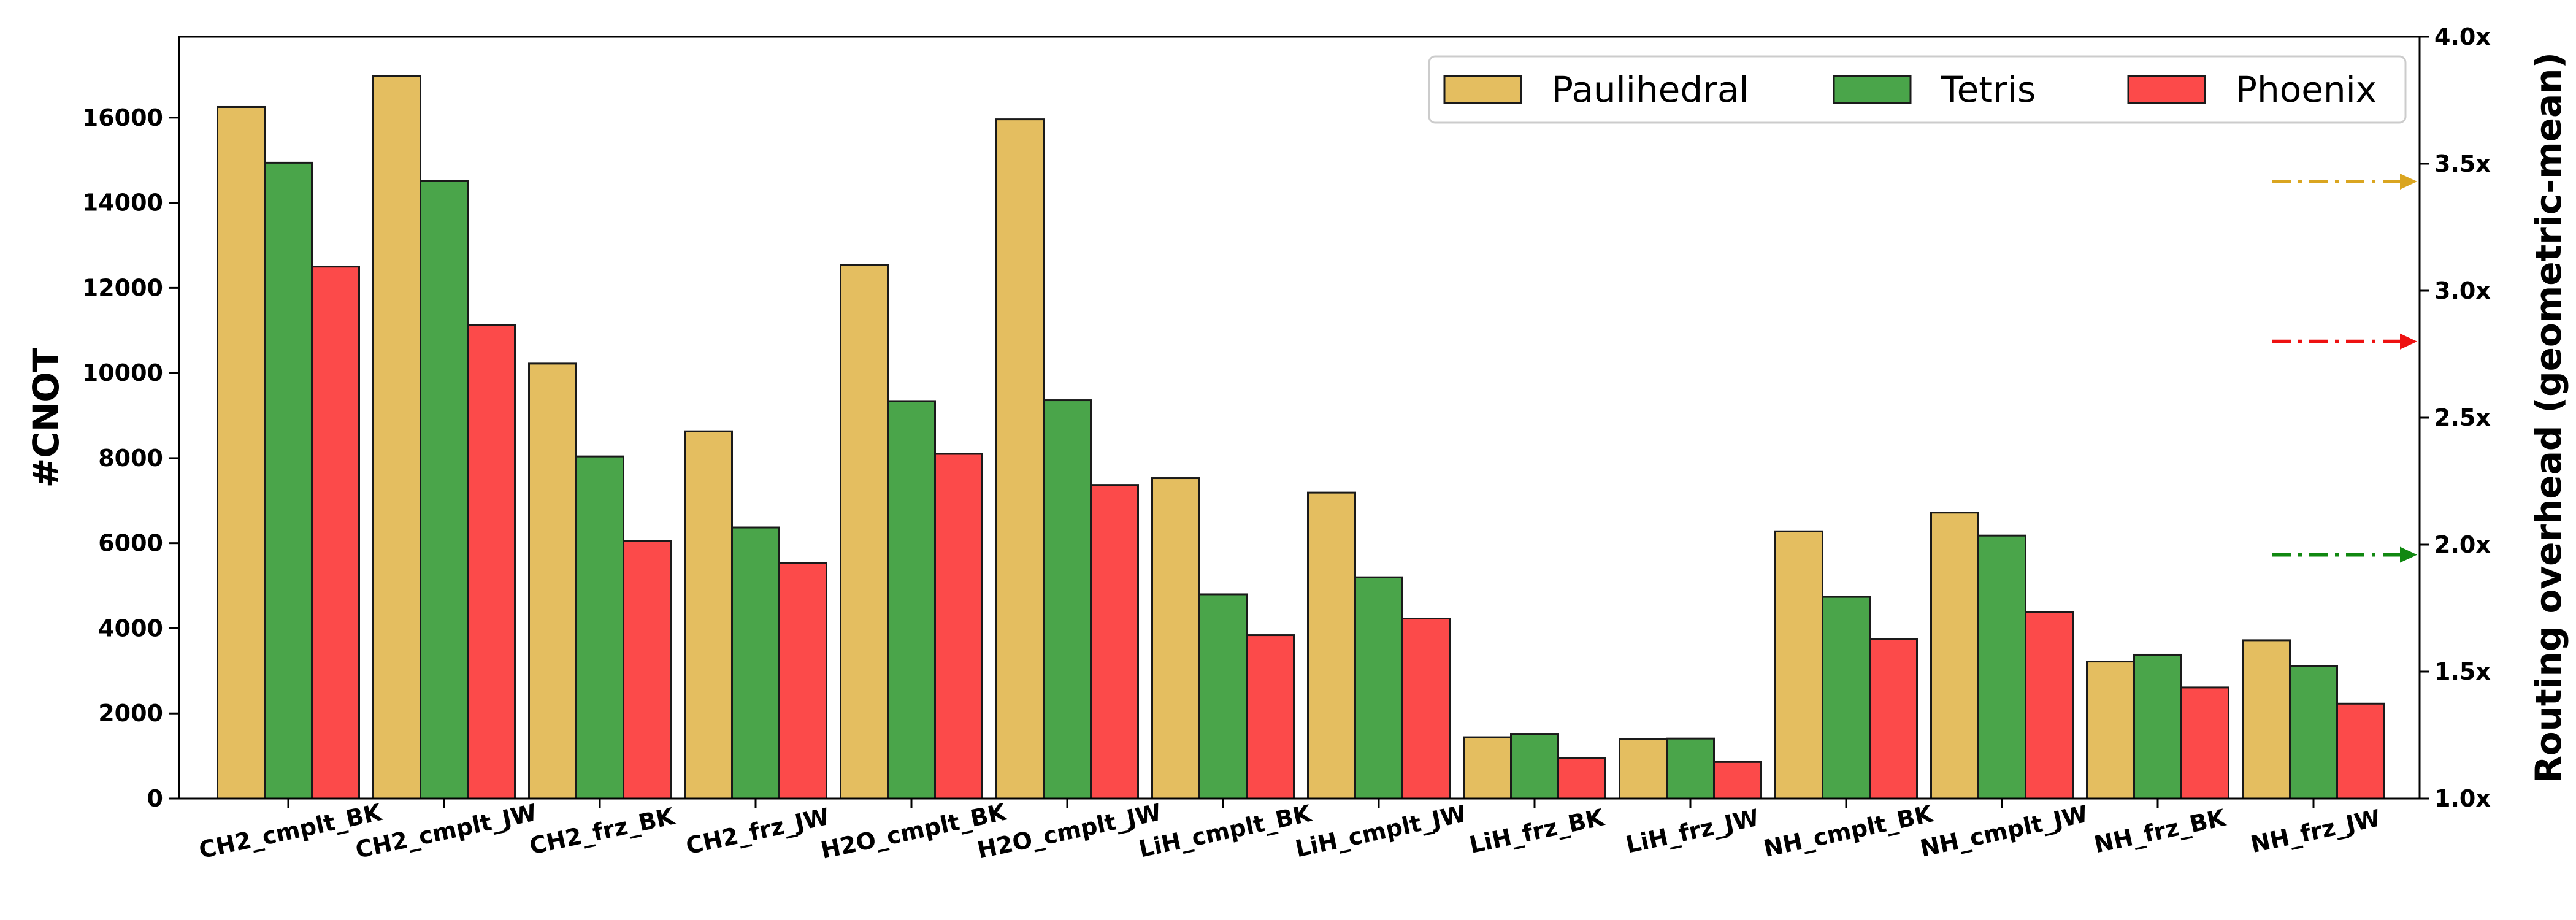 This screenshot has width=2576, height=920. Describe the element at coordinates (2159, 831) in the screenshot. I see `x-tick-label: NH_frz_BK` at that location.